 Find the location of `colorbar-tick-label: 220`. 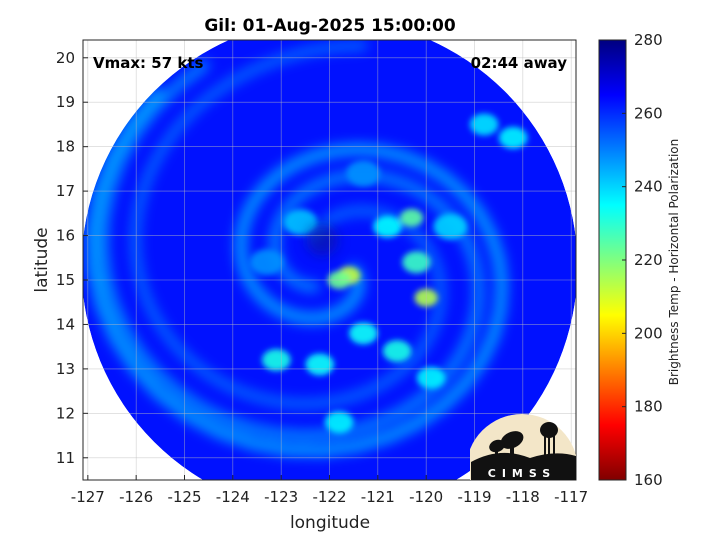

colorbar-tick-label: 220 is located at coordinates (648, 260).